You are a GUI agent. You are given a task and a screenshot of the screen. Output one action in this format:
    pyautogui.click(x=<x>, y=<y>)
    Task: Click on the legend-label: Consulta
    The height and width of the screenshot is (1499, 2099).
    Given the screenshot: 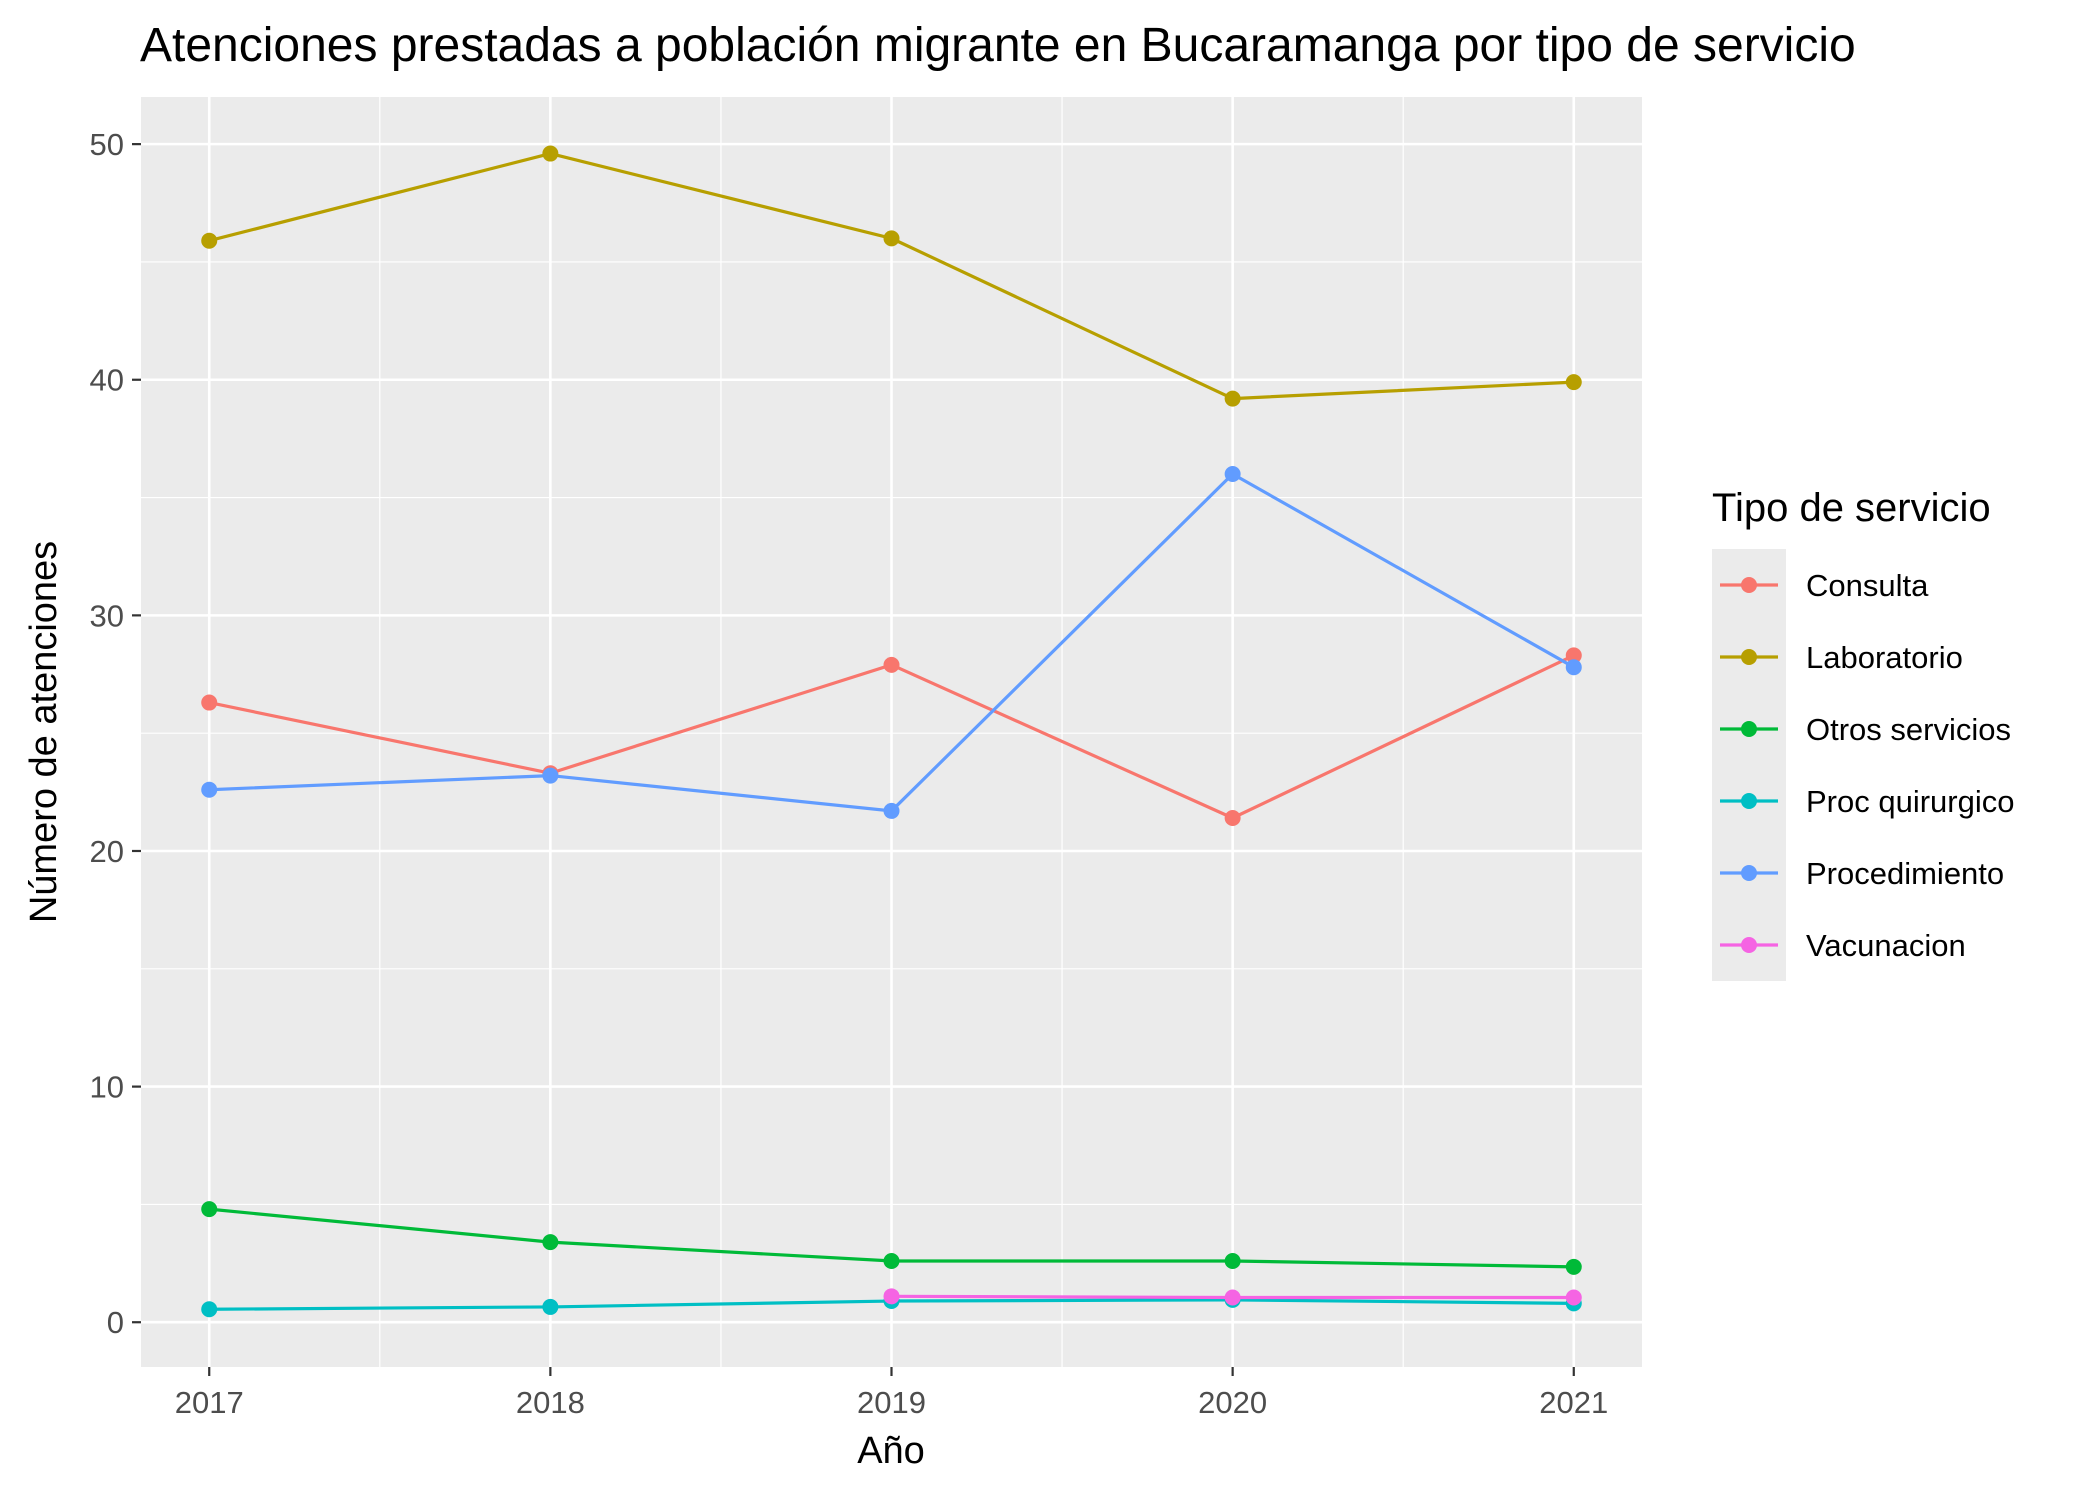 What is the action you would take?
    pyautogui.click(x=1867, y=585)
    